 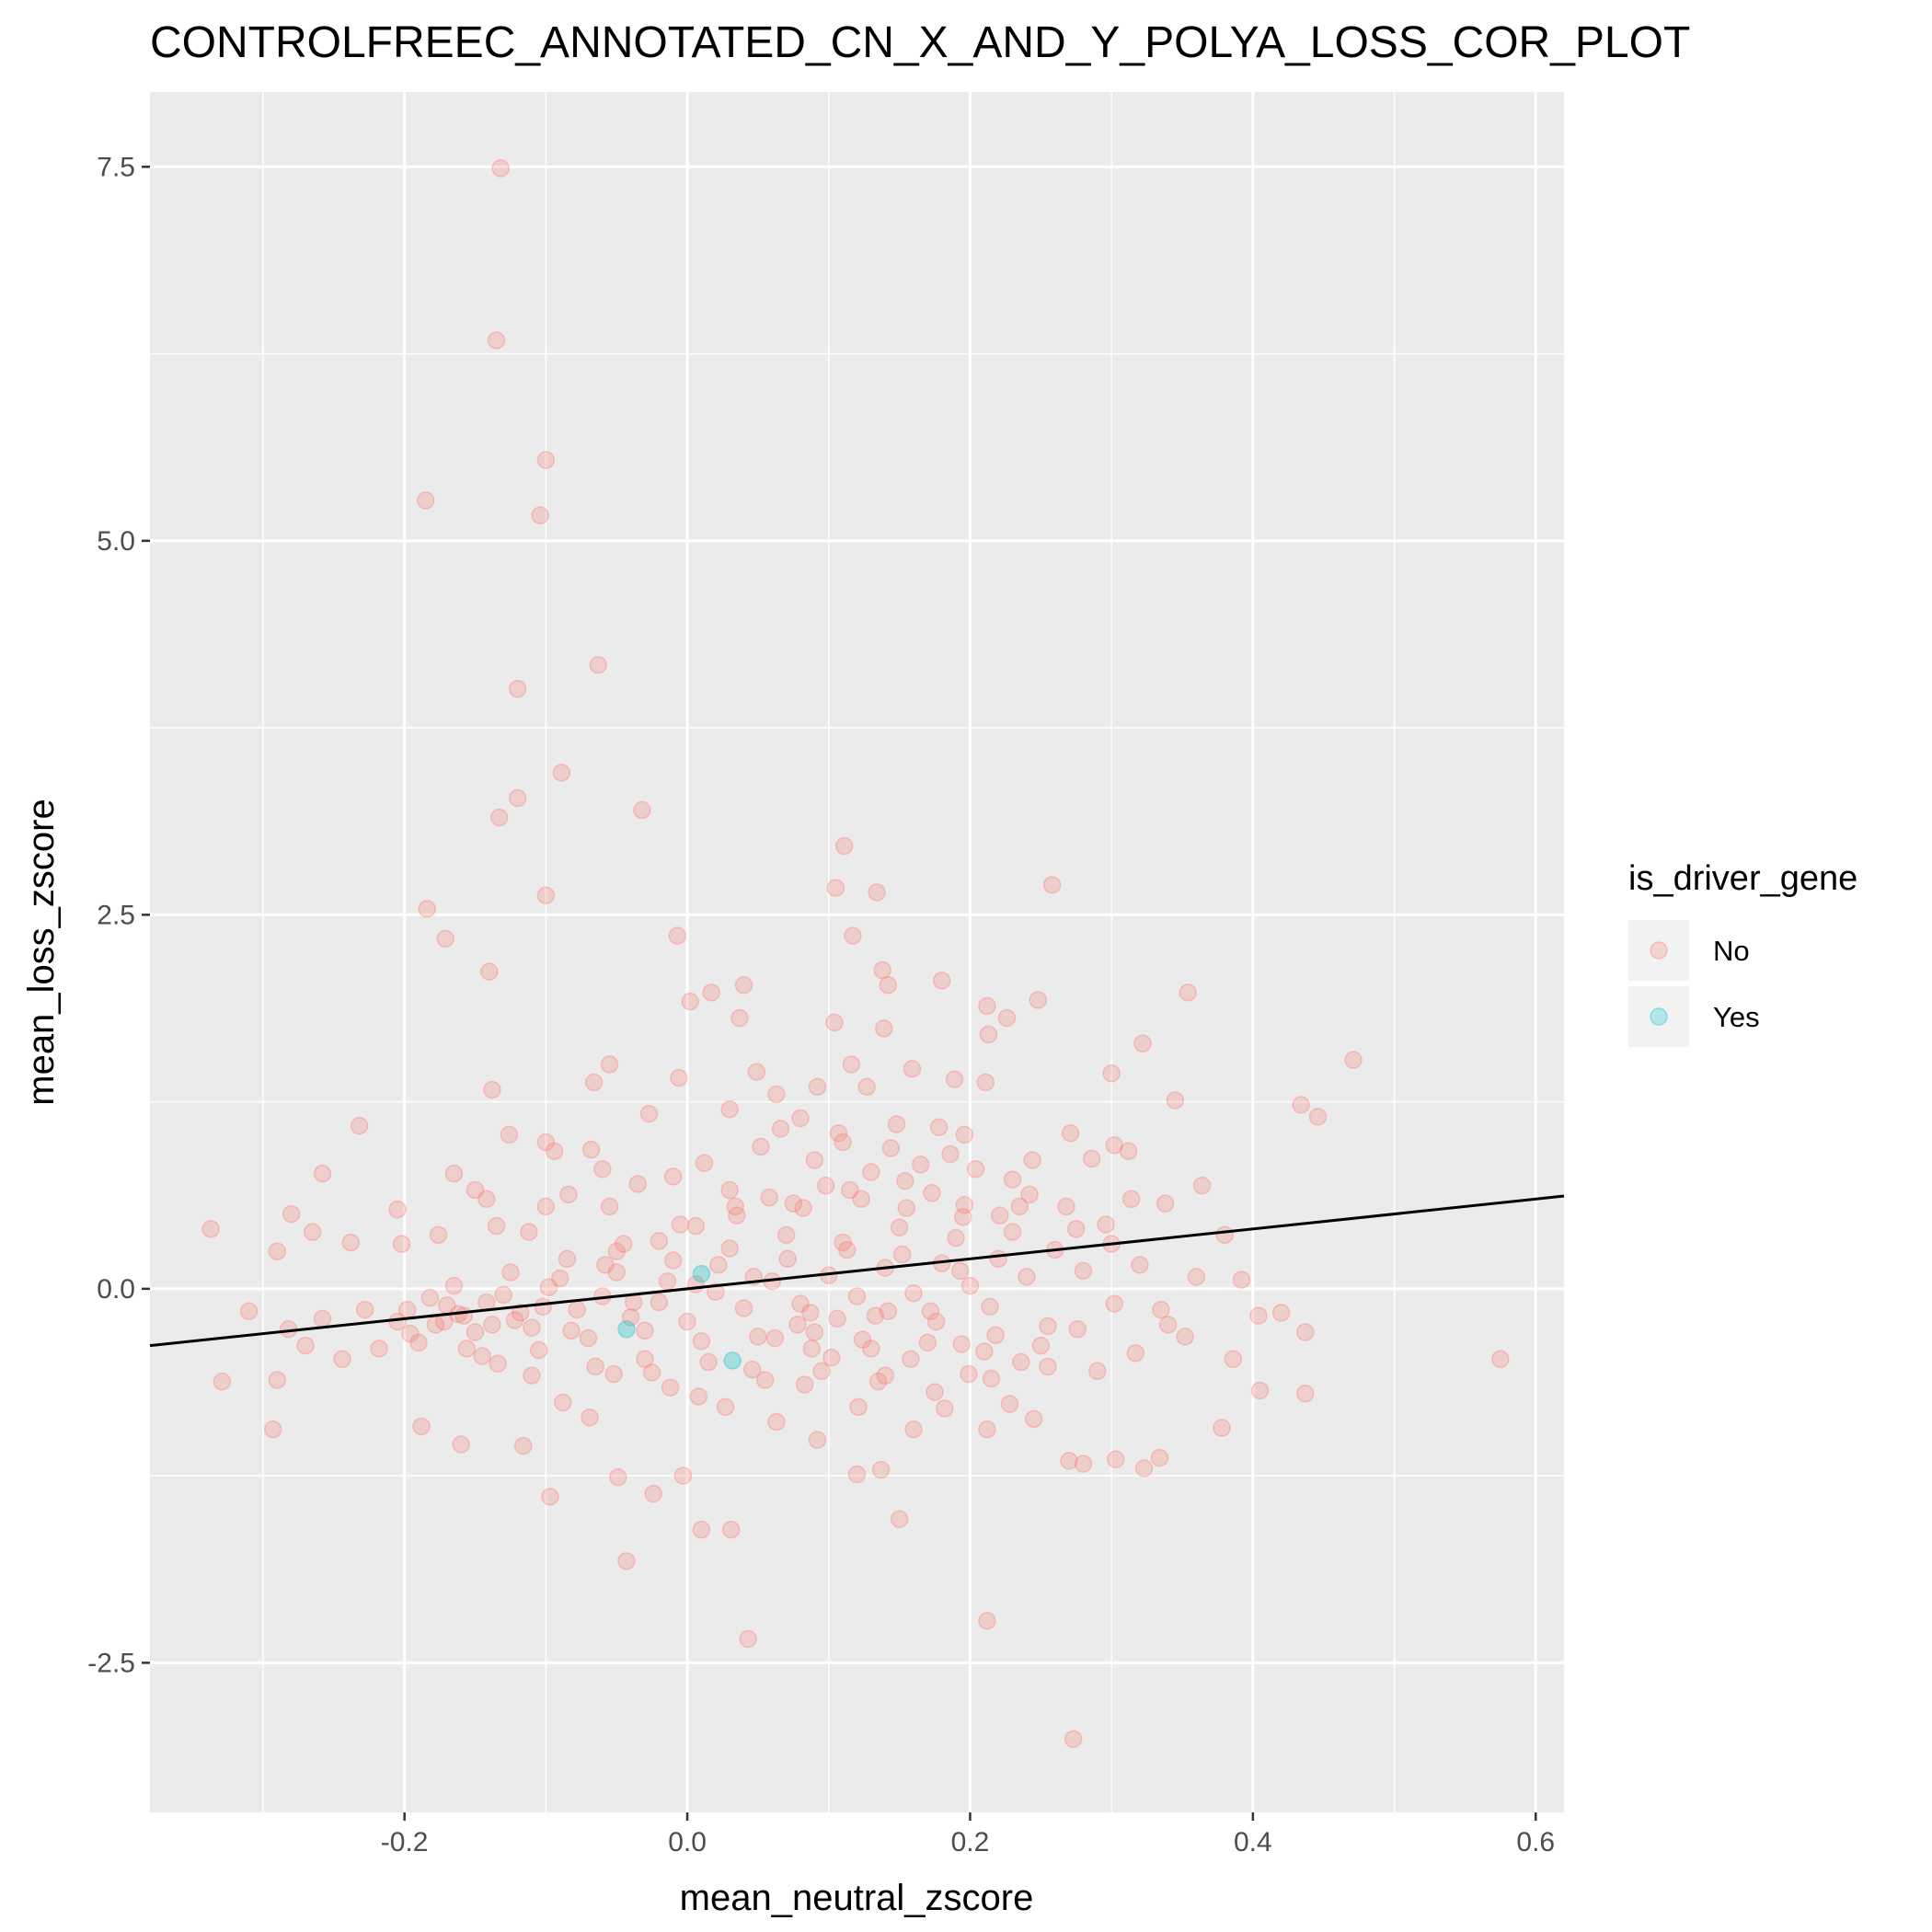 I want to click on legend-label-yes: Yes, so click(x=1736, y=1017).